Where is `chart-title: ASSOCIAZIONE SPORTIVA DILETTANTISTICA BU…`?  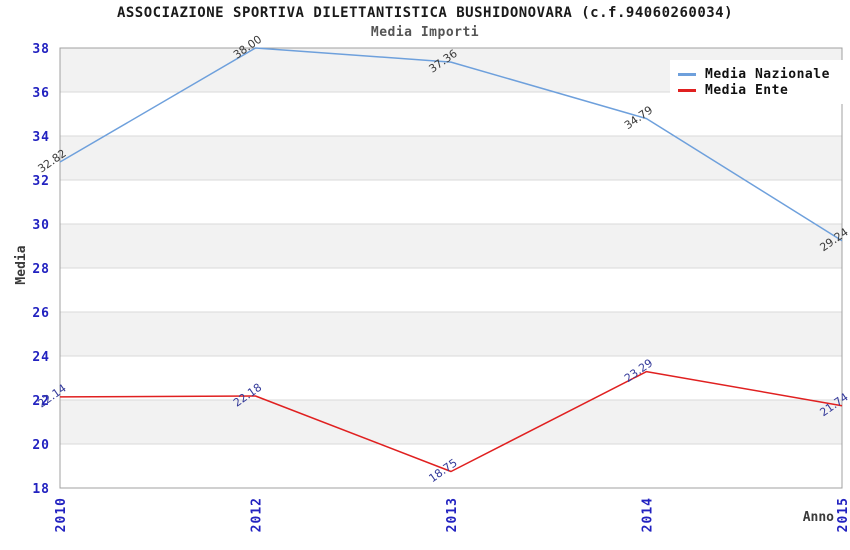 chart-title: ASSOCIAZIONE SPORTIVA DILETTANTISTICA BU… is located at coordinates (425, 13).